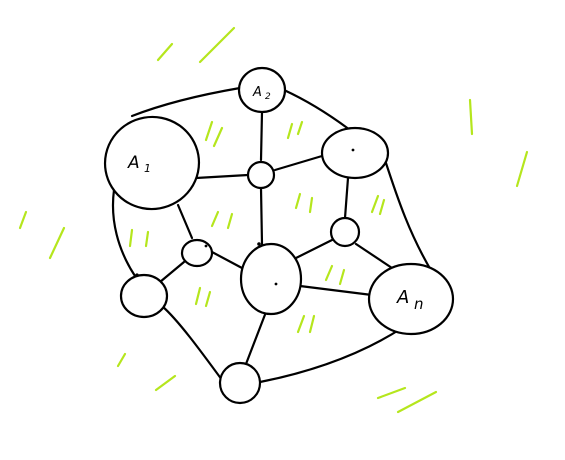 The width and height of the screenshot is (565, 460). What do you see at coordinates (411, 299) in the screenshot?
I see `node-an` at bounding box center [411, 299].